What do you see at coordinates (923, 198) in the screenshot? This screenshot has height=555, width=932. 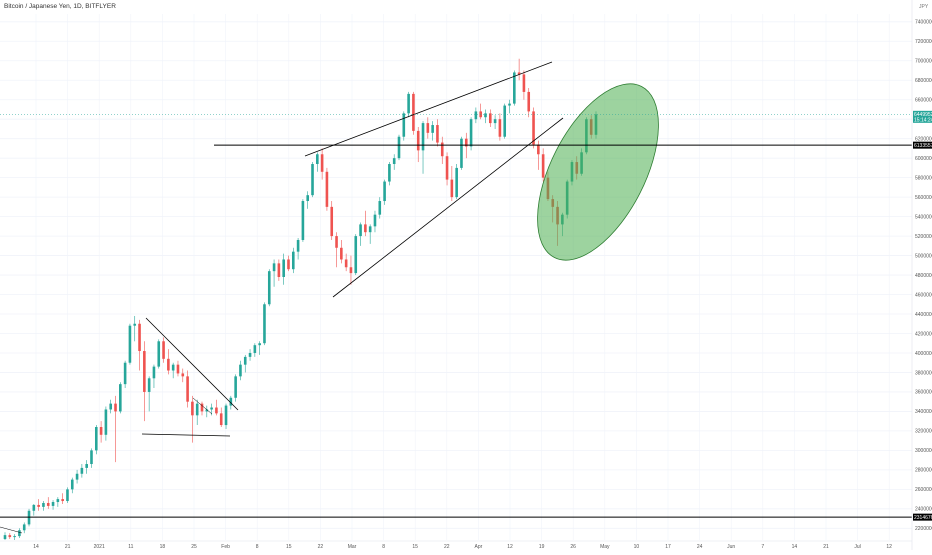 I see `price-tick-label: 5600000` at bounding box center [923, 198].